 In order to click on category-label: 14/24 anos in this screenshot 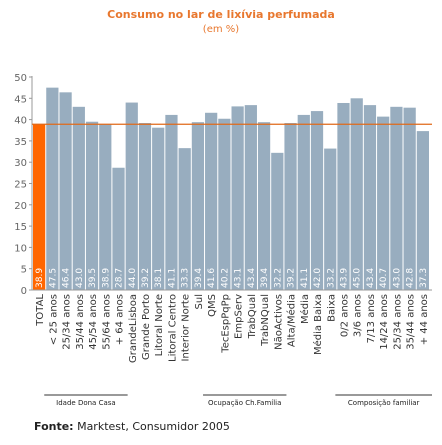, I will do `click(384, 322)`.